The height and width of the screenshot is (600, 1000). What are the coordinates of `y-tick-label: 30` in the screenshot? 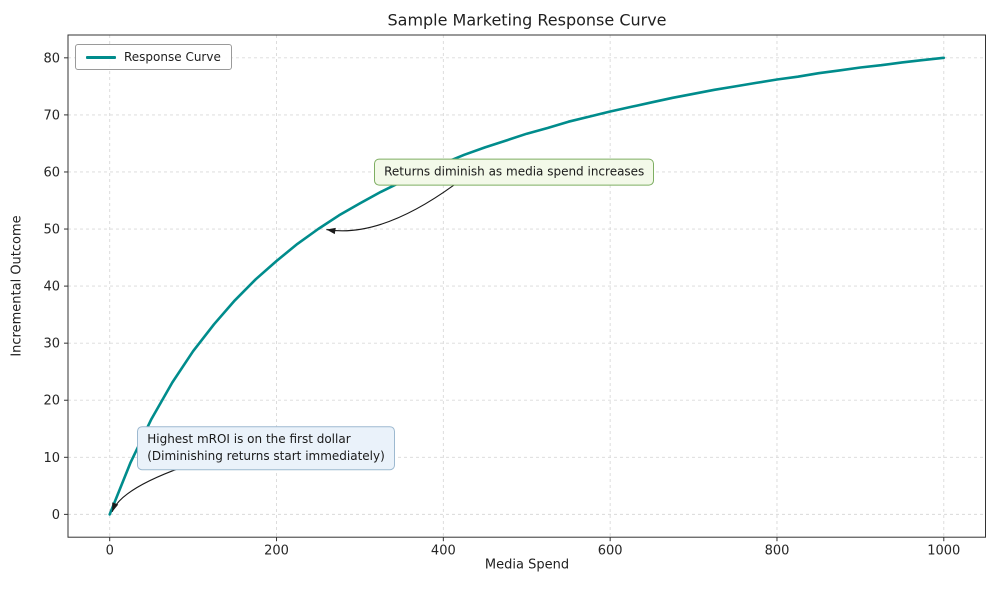 It's located at (51, 344).